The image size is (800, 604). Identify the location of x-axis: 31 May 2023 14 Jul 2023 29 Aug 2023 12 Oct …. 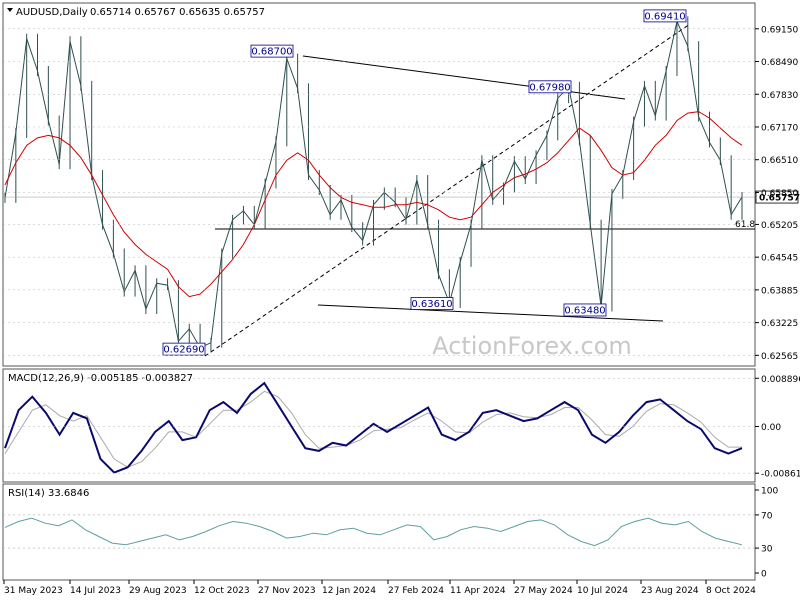
(379, 588).